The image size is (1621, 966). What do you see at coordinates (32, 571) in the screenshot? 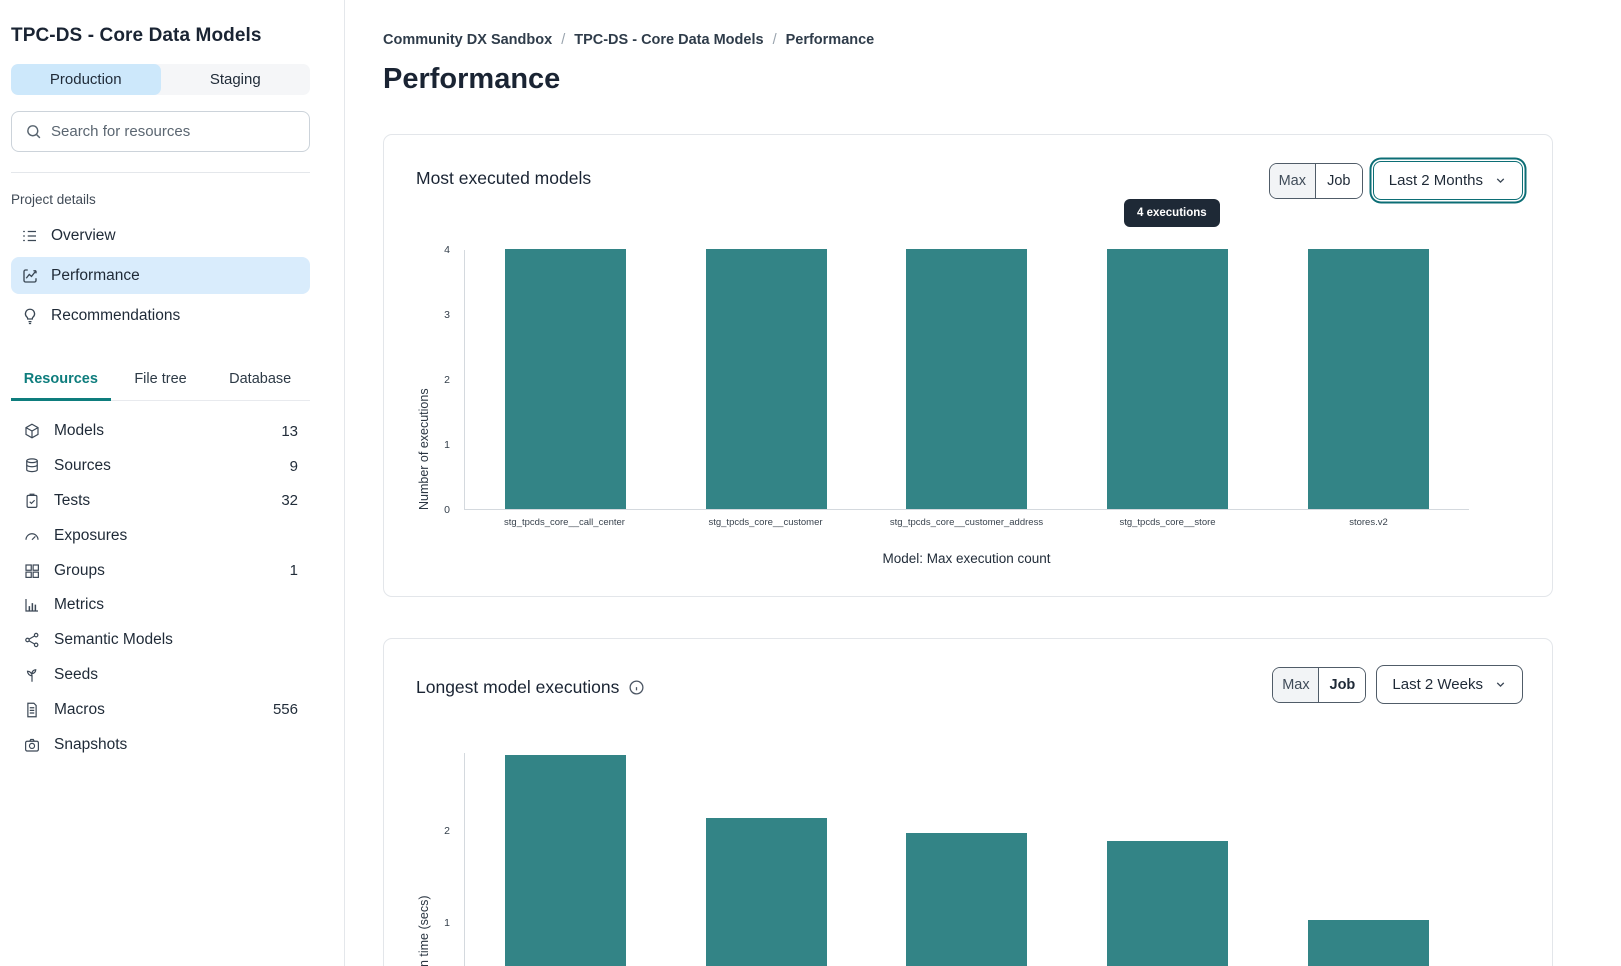
I see `grid-icon` at bounding box center [32, 571].